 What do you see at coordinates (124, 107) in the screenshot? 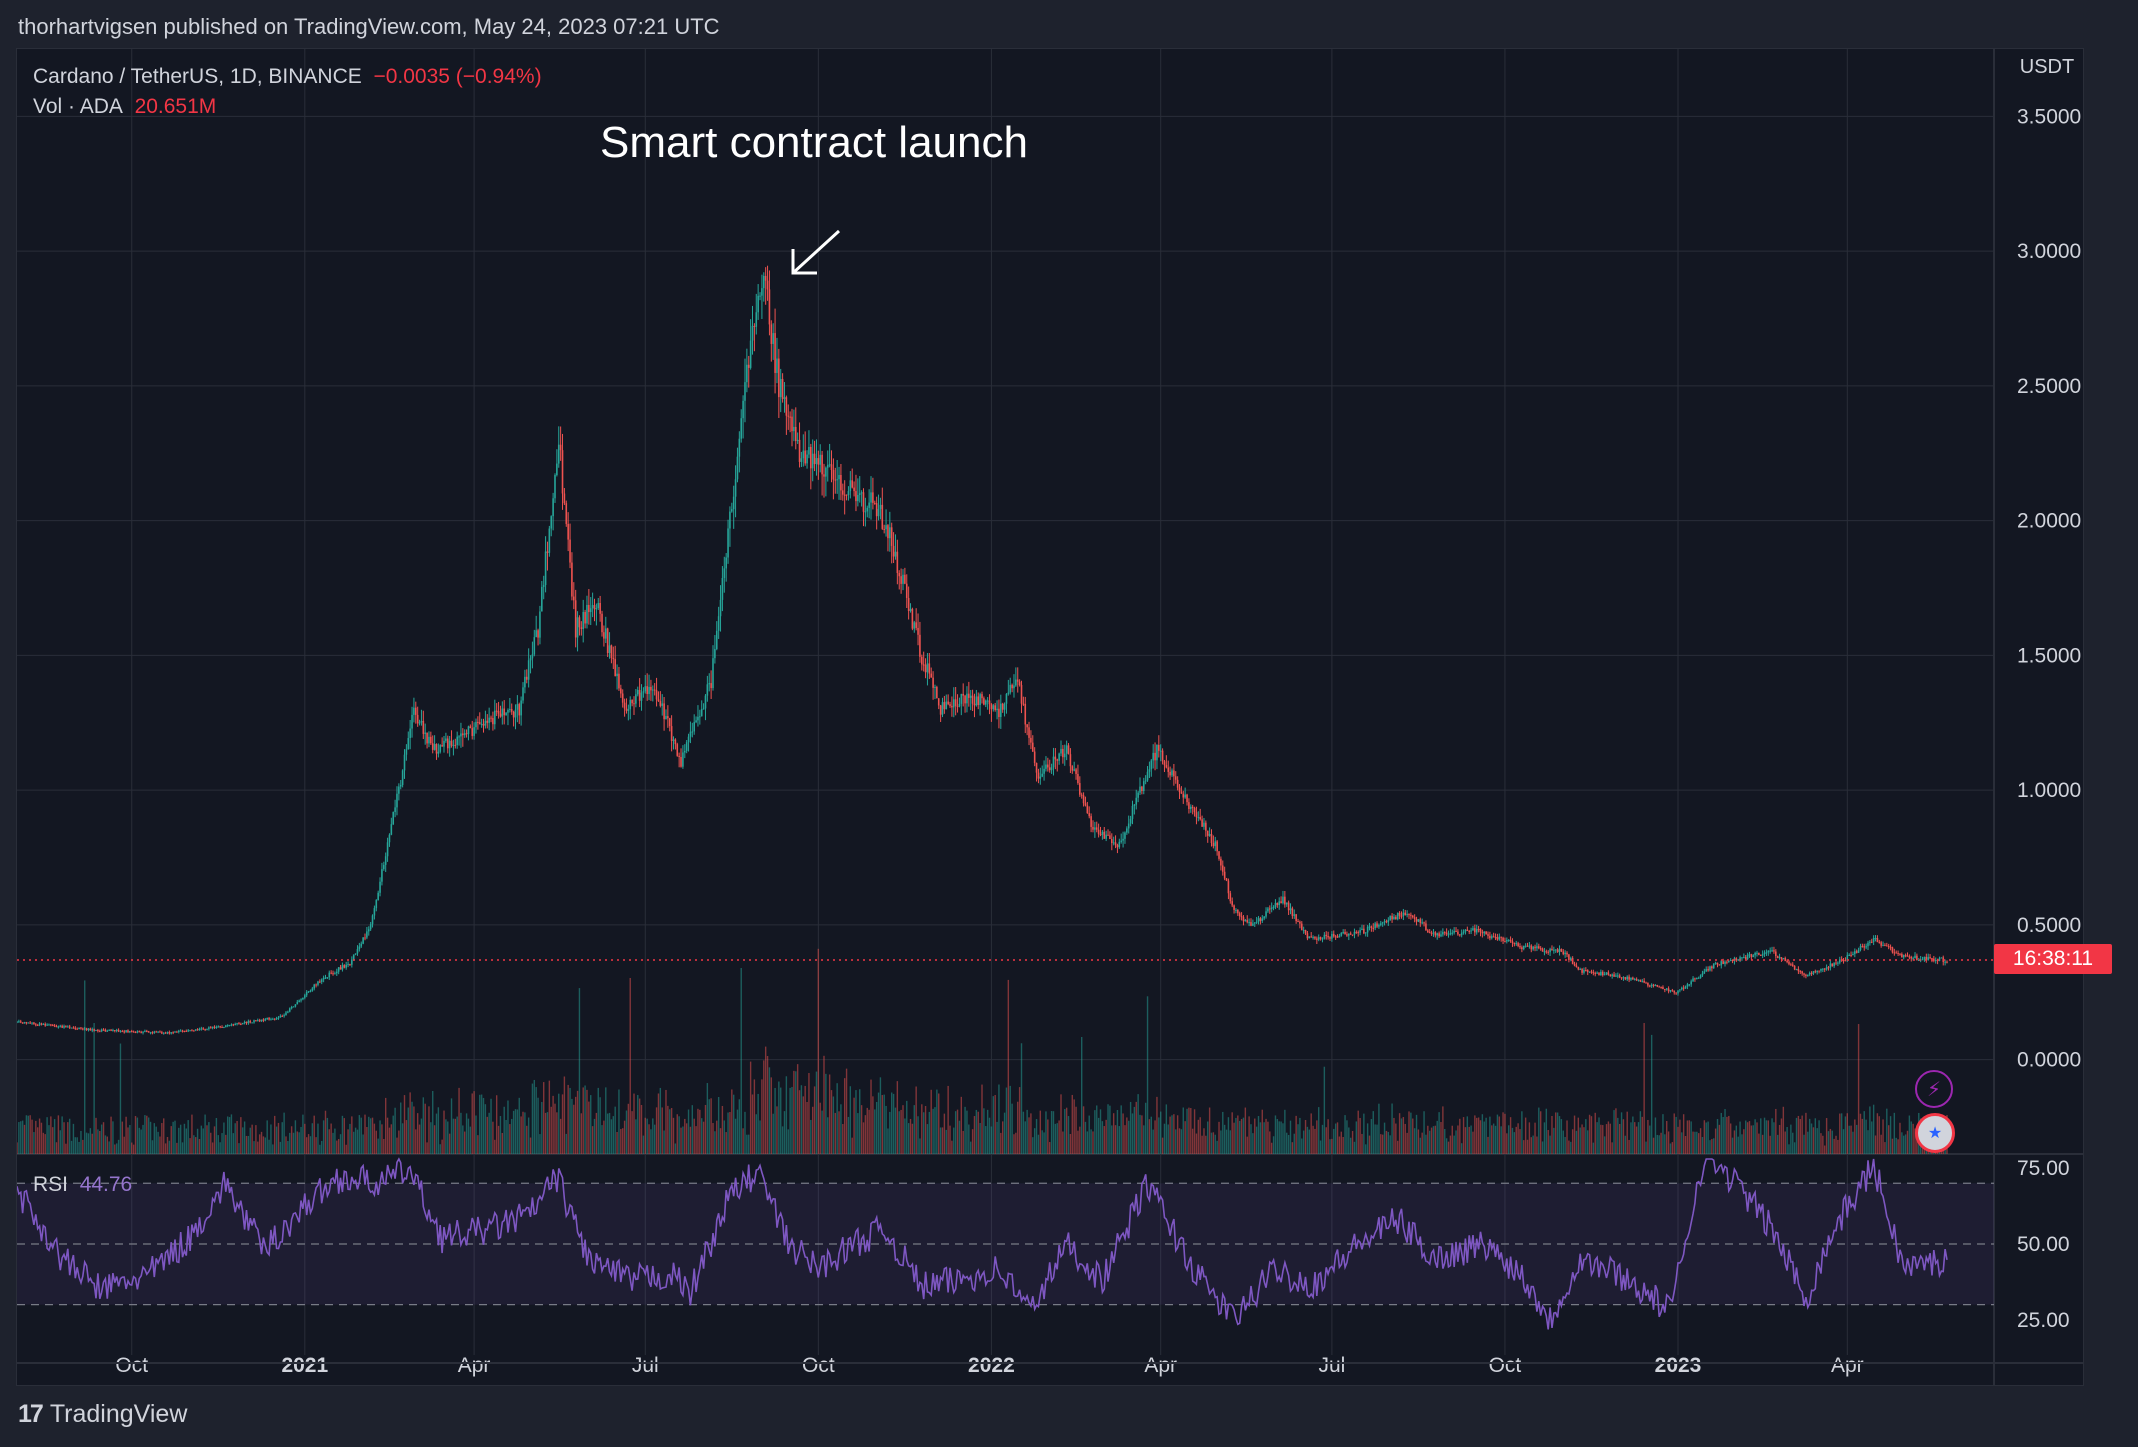
I see `volume-legend: Vol · ADA 20.651M` at bounding box center [124, 107].